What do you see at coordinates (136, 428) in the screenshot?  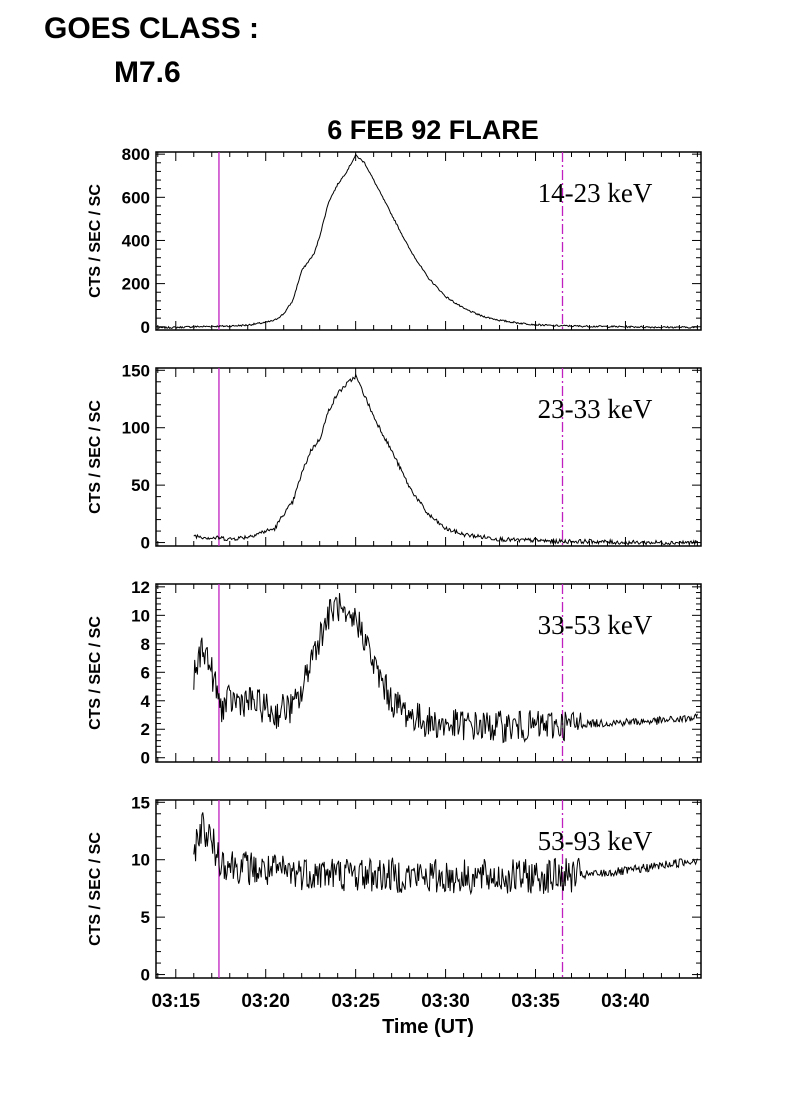 I see `y-tick-label: 100` at bounding box center [136, 428].